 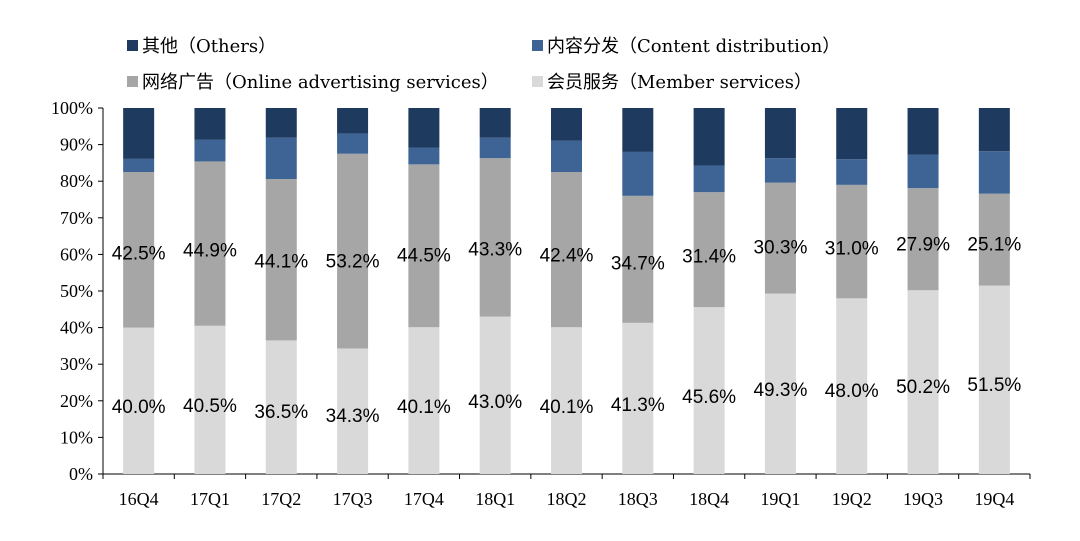 I want to click on y-tick-label: 100%, so click(x=72, y=108).